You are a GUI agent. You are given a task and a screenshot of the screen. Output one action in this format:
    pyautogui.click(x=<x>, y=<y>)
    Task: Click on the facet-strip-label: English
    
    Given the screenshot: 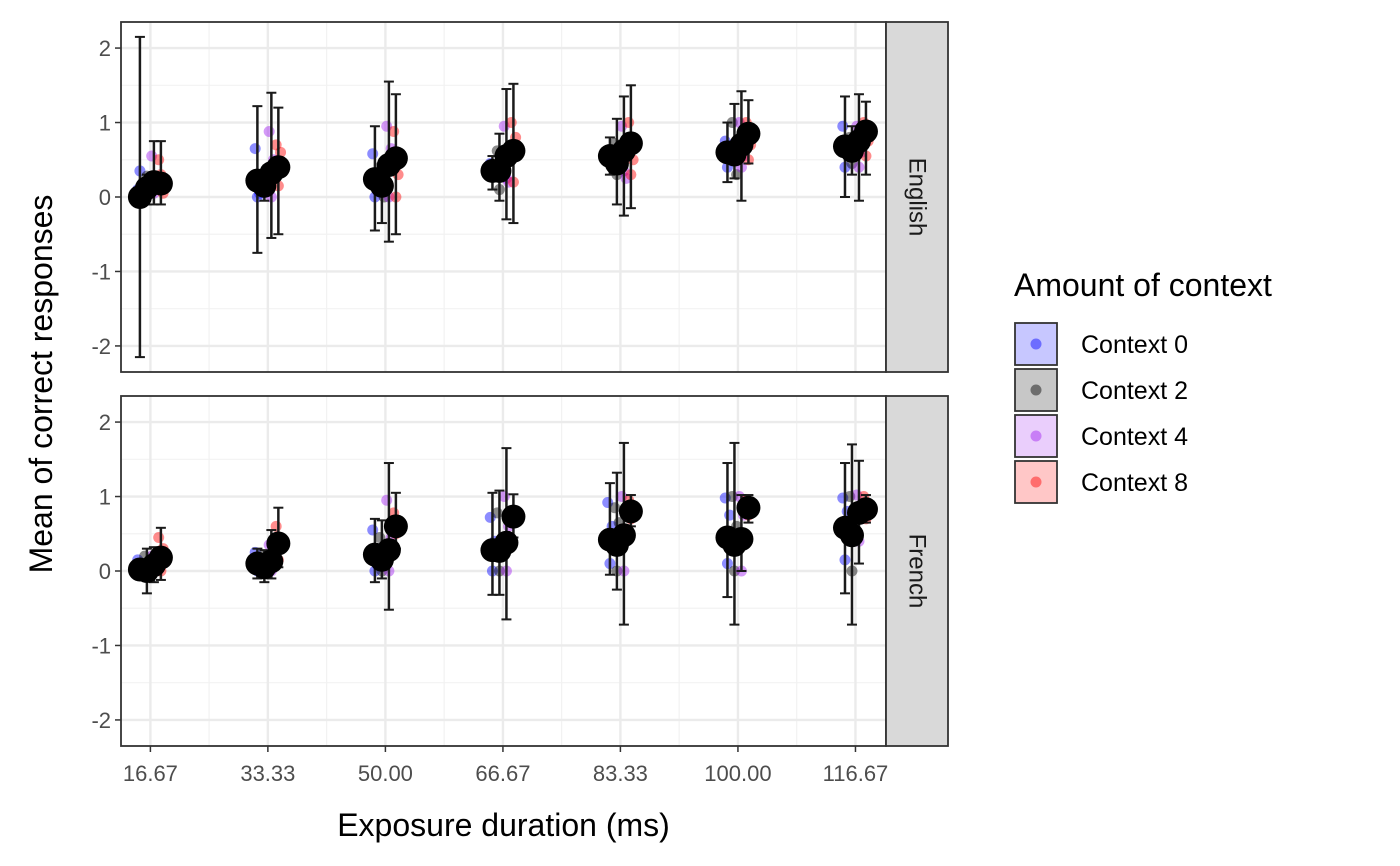 What is the action you would take?
    pyautogui.click(x=917, y=197)
    